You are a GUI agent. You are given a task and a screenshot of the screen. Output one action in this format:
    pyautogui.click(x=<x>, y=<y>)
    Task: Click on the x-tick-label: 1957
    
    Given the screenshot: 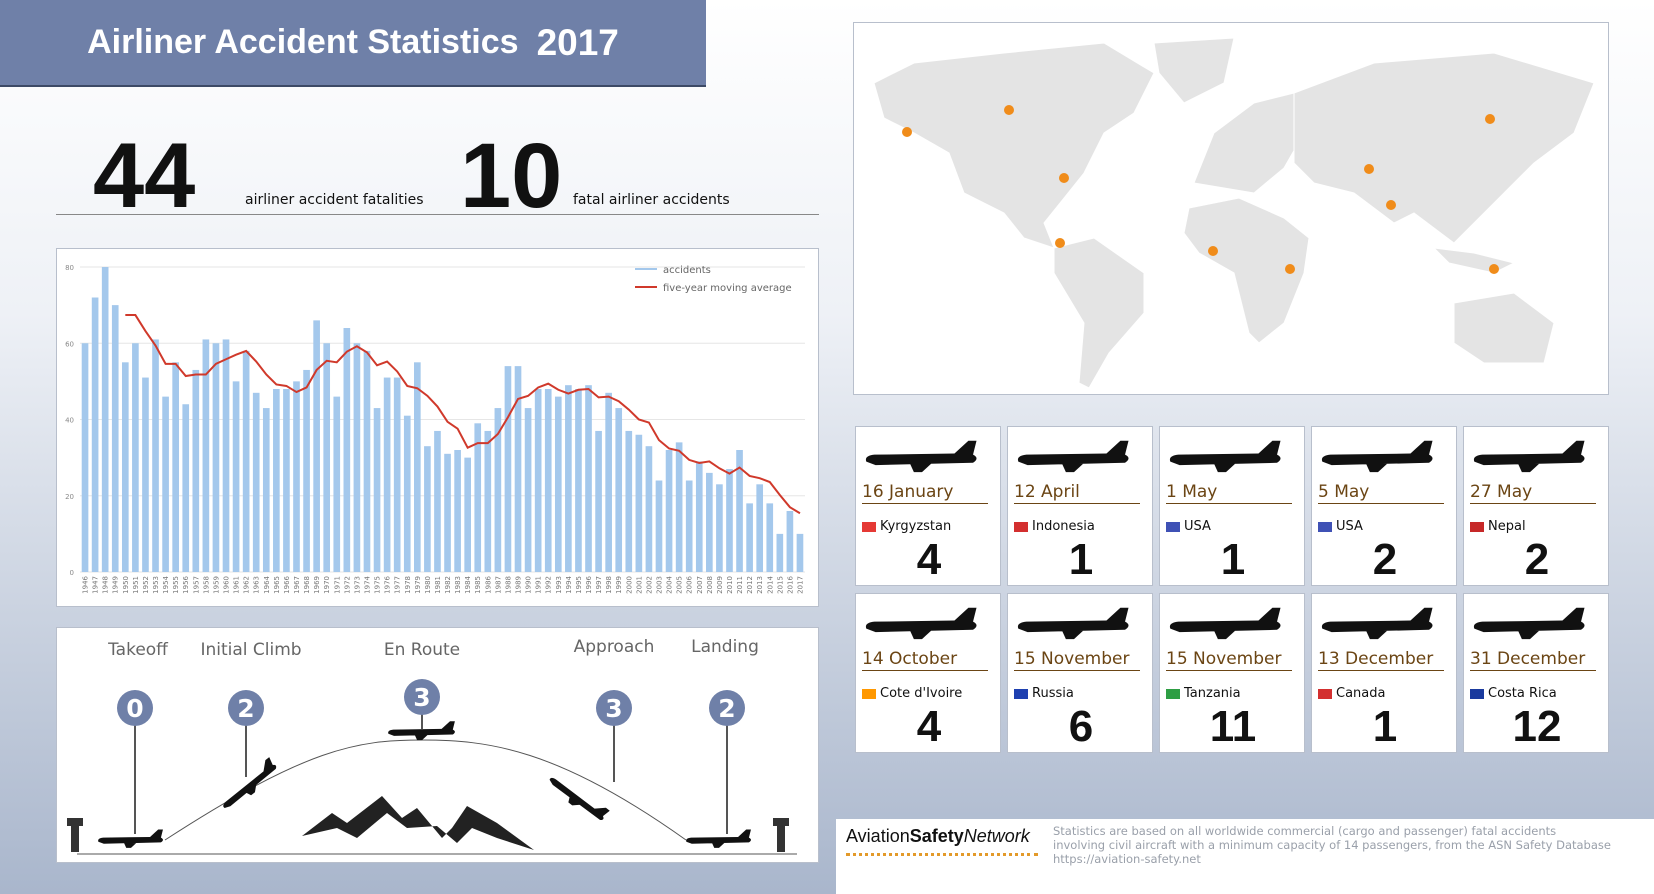 What is the action you would take?
    pyautogui.click(x=196, y=585)
    